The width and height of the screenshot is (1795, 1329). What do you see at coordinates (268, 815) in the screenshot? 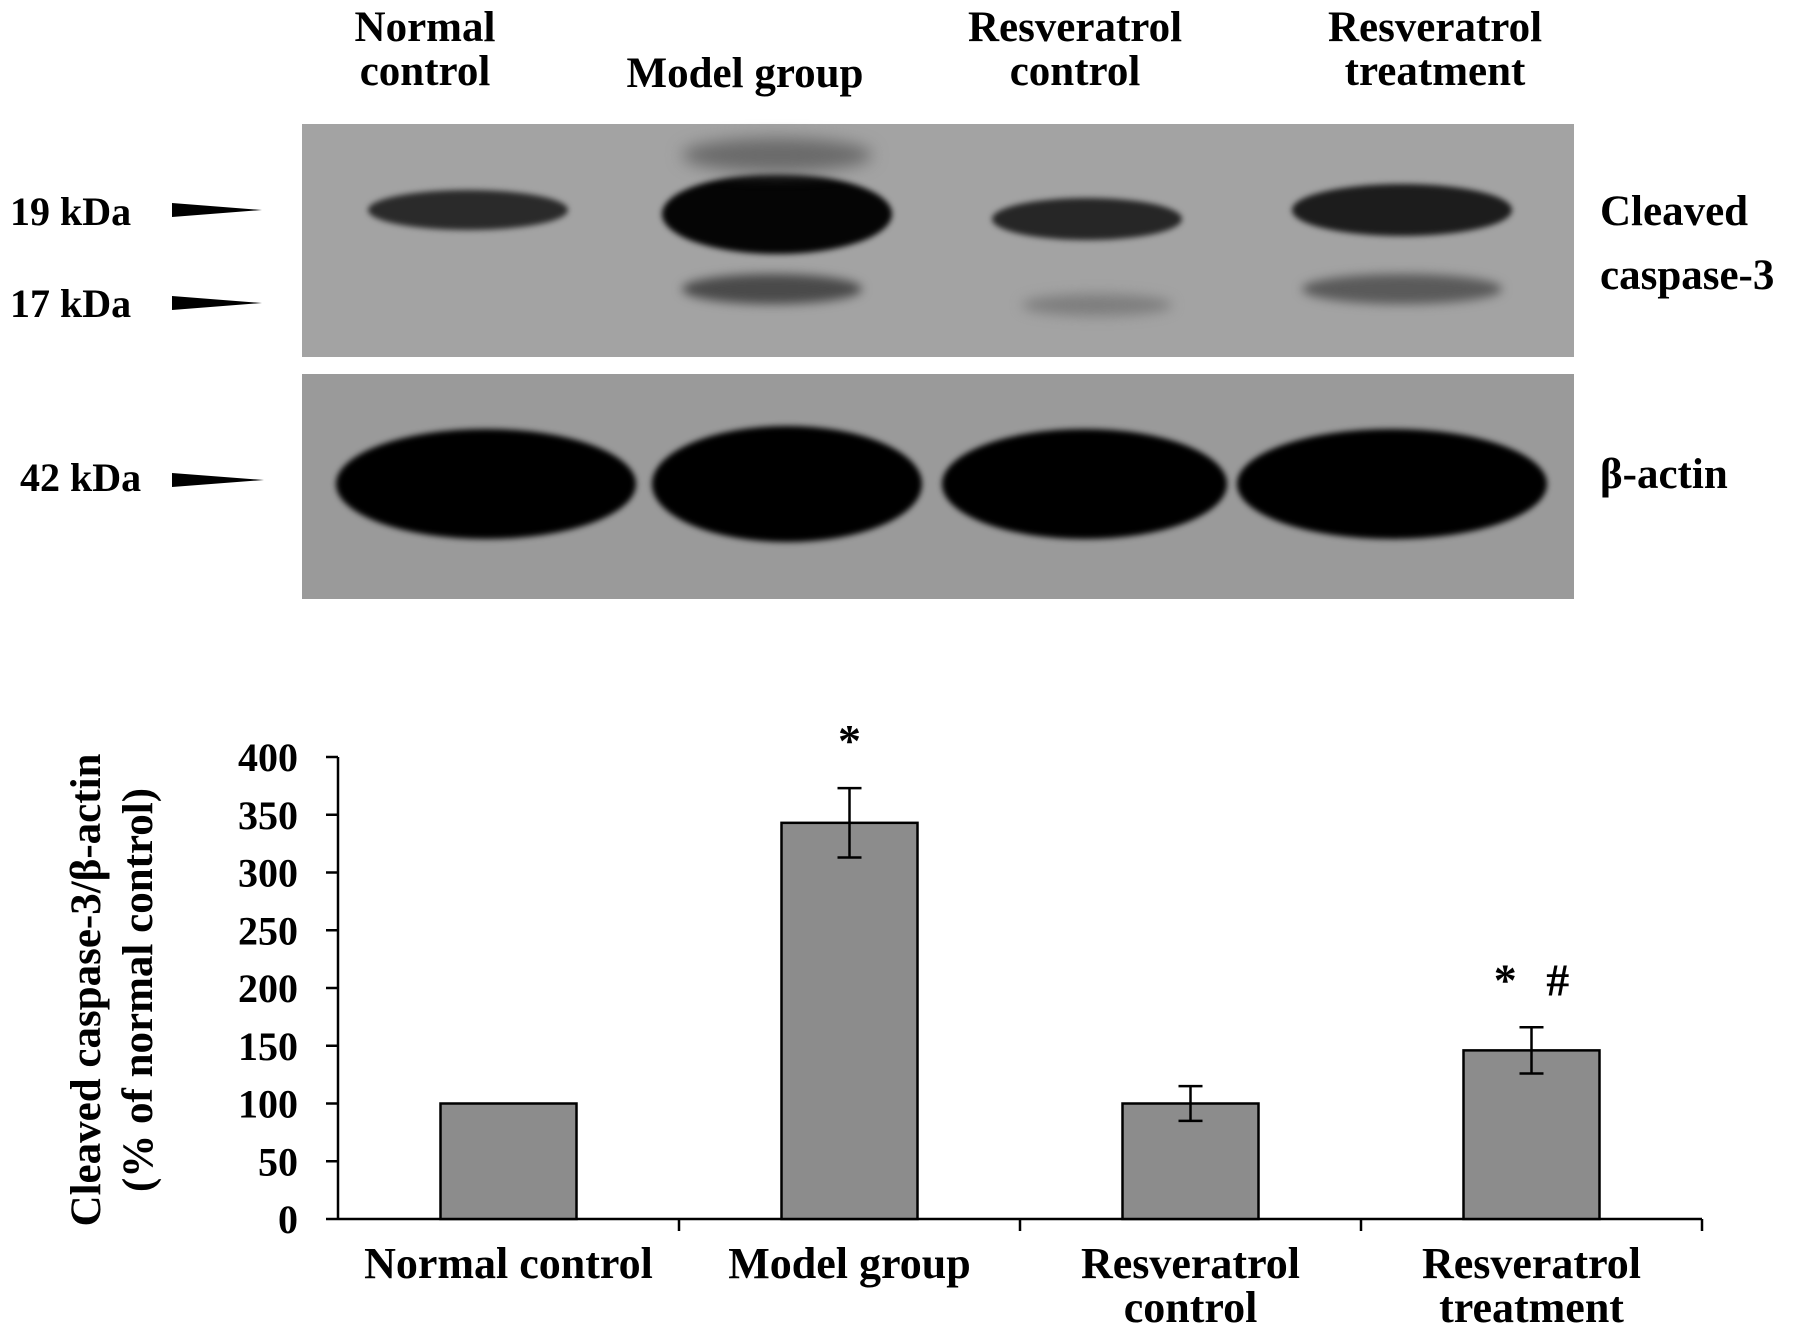
I see `y-tick-label: 350` at bounding box center [268, 815].